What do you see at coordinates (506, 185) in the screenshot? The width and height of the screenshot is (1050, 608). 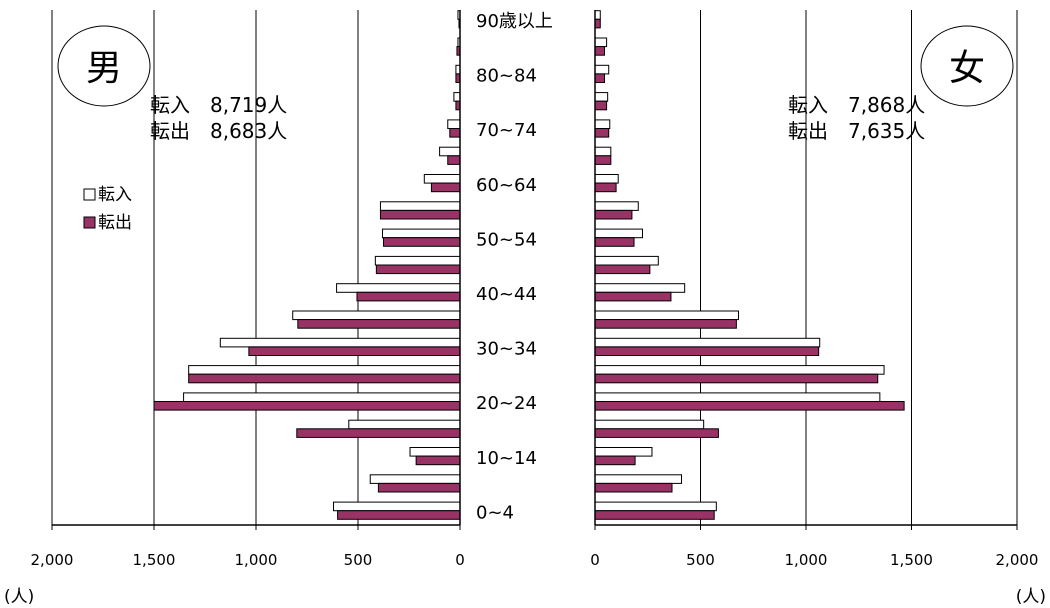 I see `age-group-label: 60~64` at bounding box center [506, 185].